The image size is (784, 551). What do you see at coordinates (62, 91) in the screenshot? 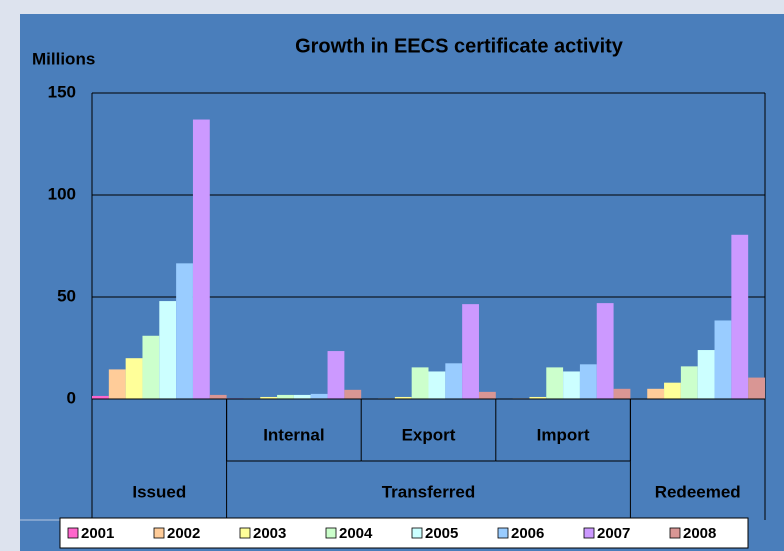
I see `y-tick-label: 150` at bounding box center [62, 91].